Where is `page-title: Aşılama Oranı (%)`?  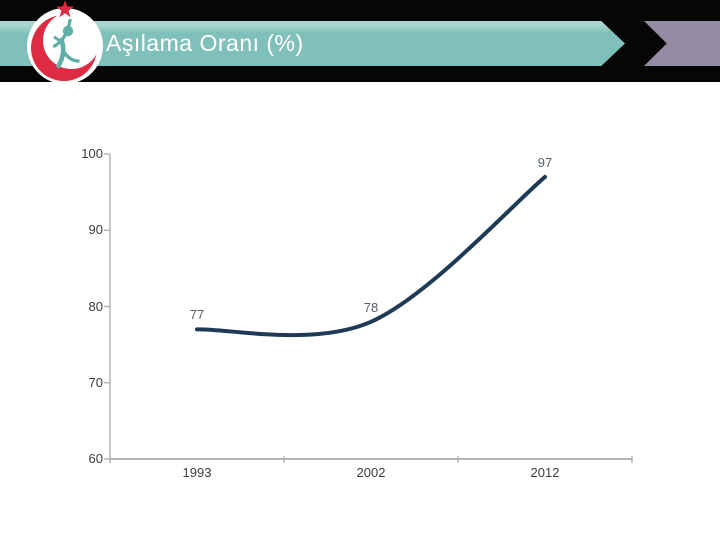 page-title: Aşılama Oranı (%) is located at coordinates (205, 43).